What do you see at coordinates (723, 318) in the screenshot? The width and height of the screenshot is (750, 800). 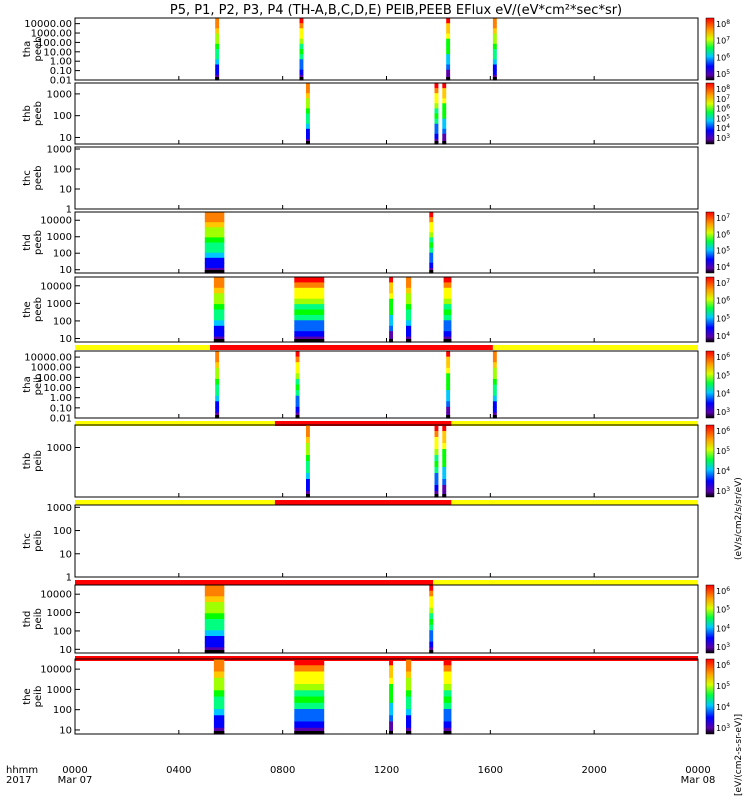 I see `colorbar-tick-label: 10⁵` at bounding box center [723, 318].